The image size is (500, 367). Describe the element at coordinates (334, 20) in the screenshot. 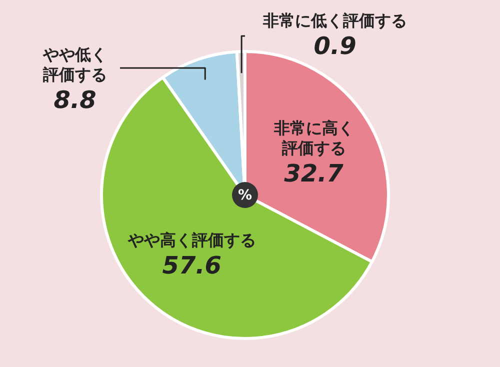

I see `slice-label: 非常に低く評価する` at that location.